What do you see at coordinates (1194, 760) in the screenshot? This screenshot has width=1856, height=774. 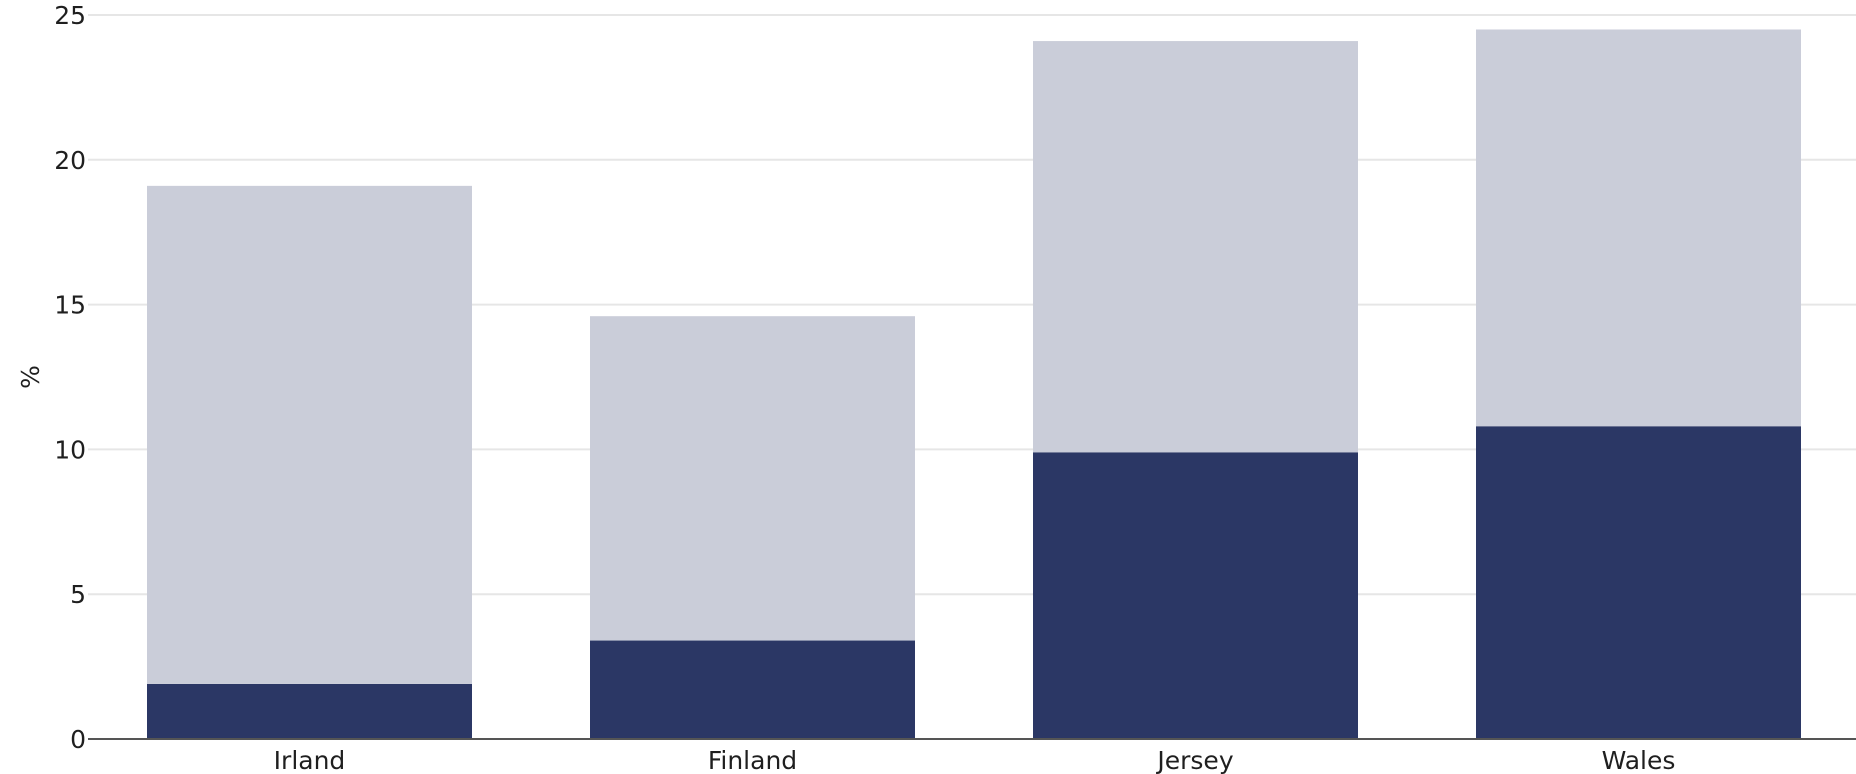 I see `x-tick-label: Jersey` at bounding box center [1194, 760].